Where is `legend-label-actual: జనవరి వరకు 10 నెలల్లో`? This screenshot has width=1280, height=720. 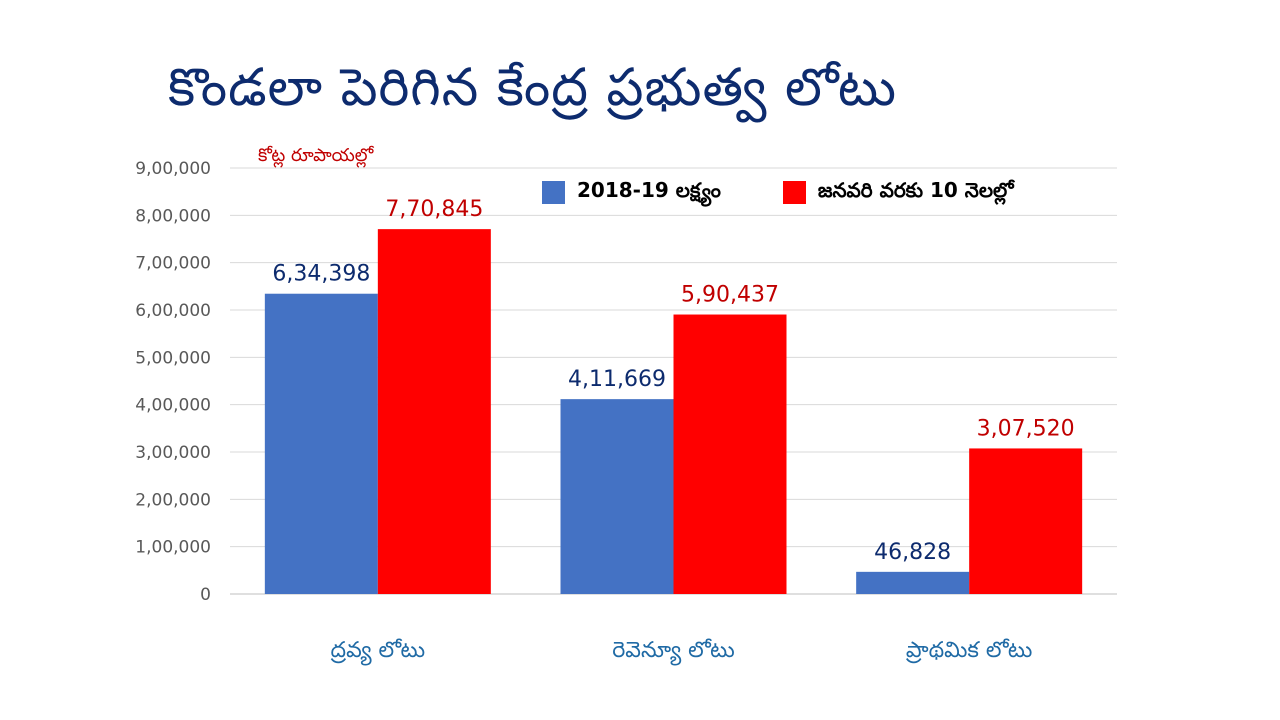
legend-label-actual: జనవరి వరకు 10 నెలల్లో is located at coordinates (915, 190).